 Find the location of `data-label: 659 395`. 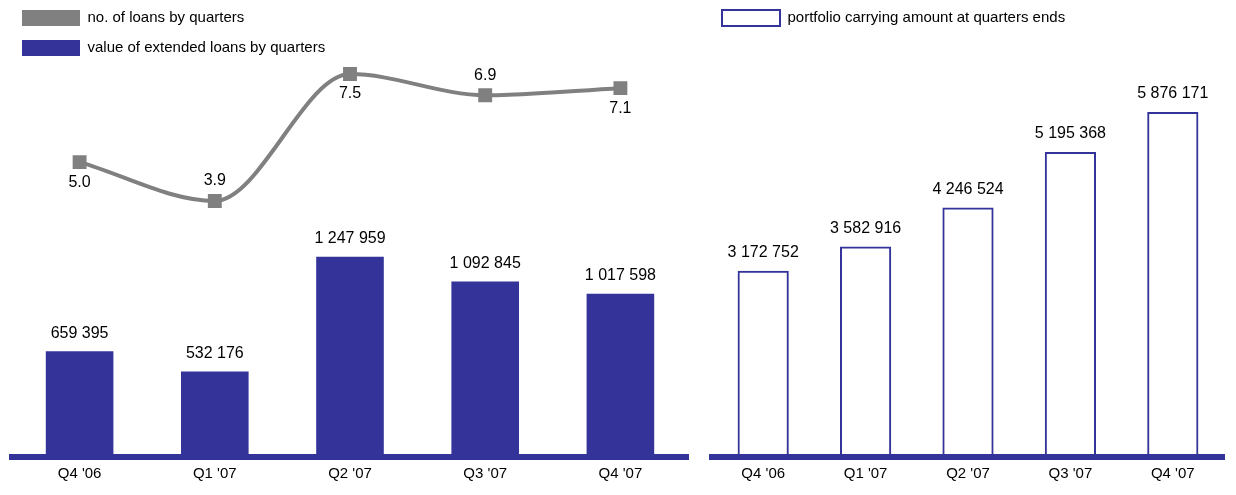

data-label: 659 395 is located at coordinates (79, 332).